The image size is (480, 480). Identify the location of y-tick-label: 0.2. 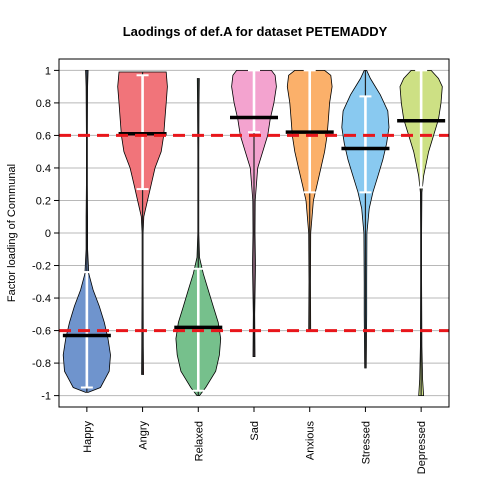
(43, 201).